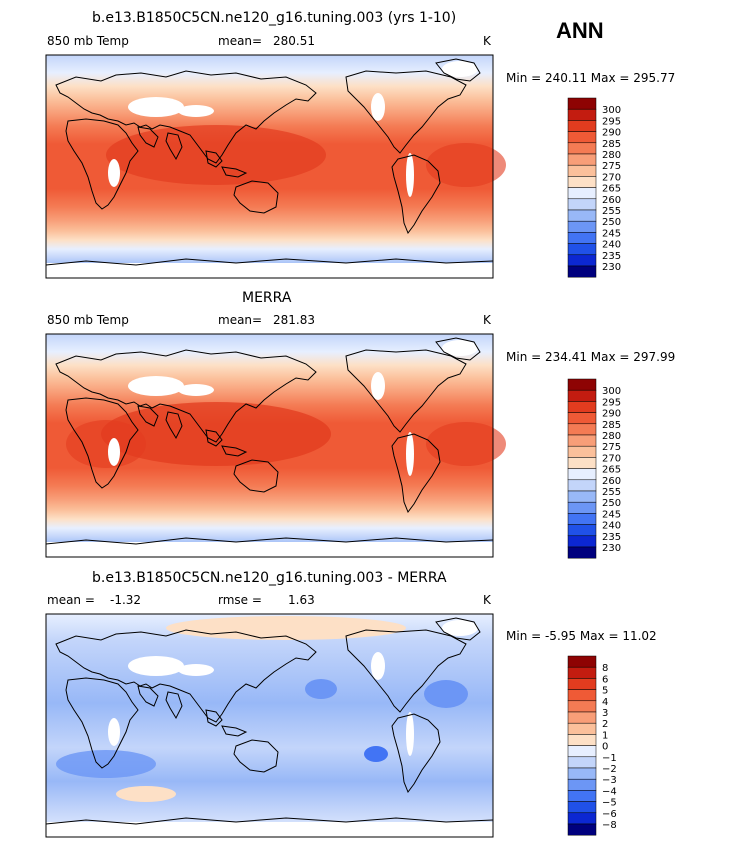 The image size is (733, 842). What do you see at coordinates (487, 41) in the screenshot?
I see `panel1-units: K` at bounding box center [487, 41].